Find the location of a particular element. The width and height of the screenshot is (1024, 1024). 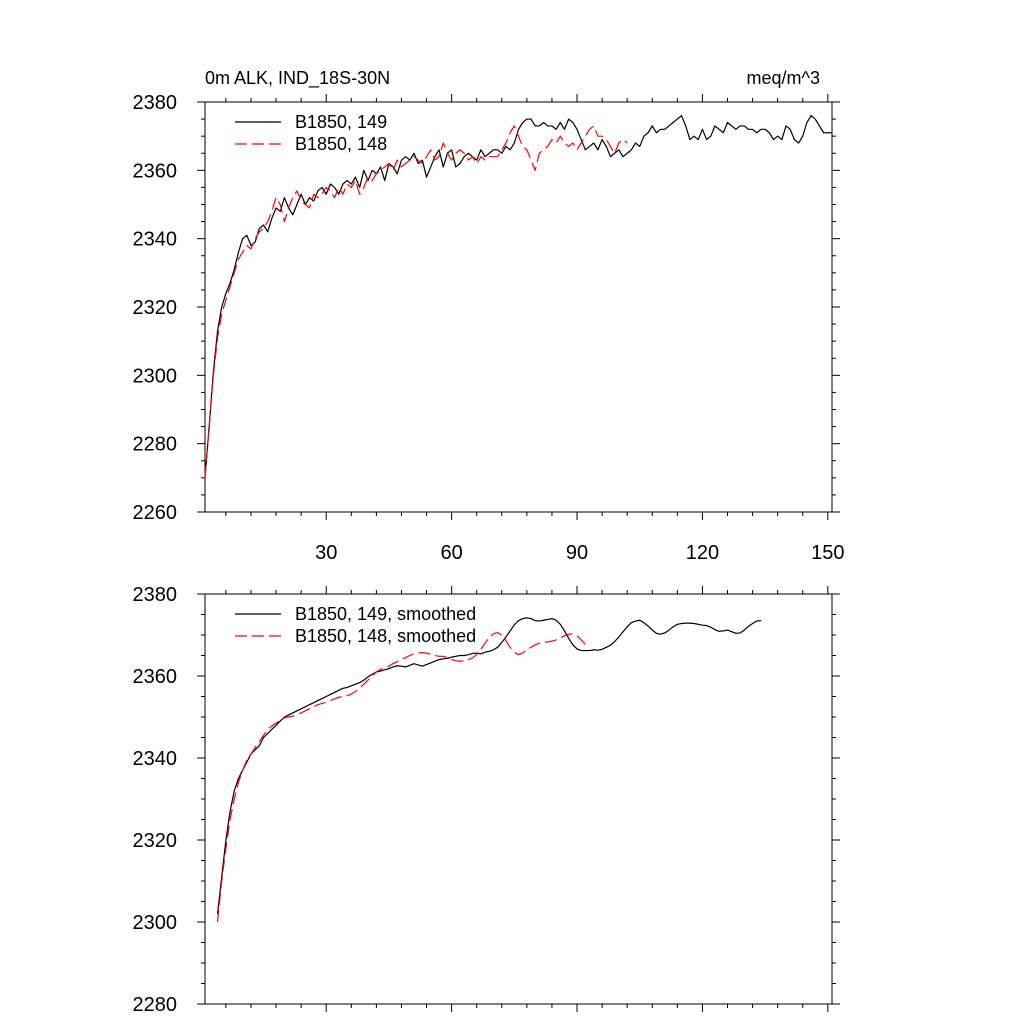

top-y-tick-label: 2280 is located at coordinates (155, 445).